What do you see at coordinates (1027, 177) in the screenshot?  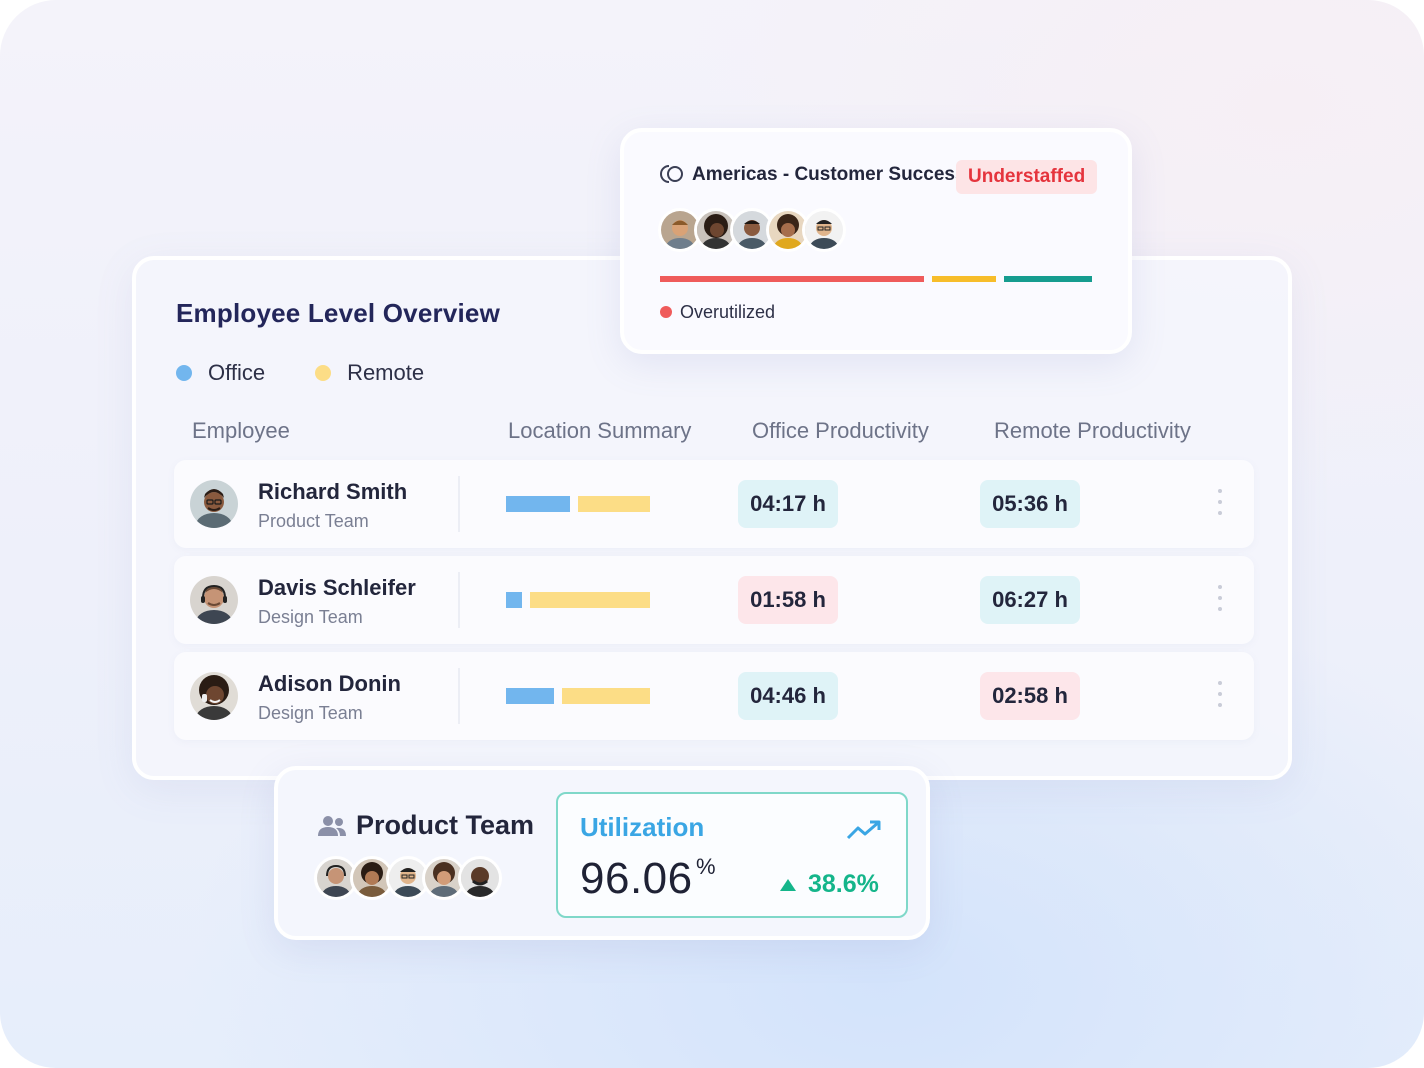 I see `status-badge: Understaffed` at bounding box center [1027, 177].